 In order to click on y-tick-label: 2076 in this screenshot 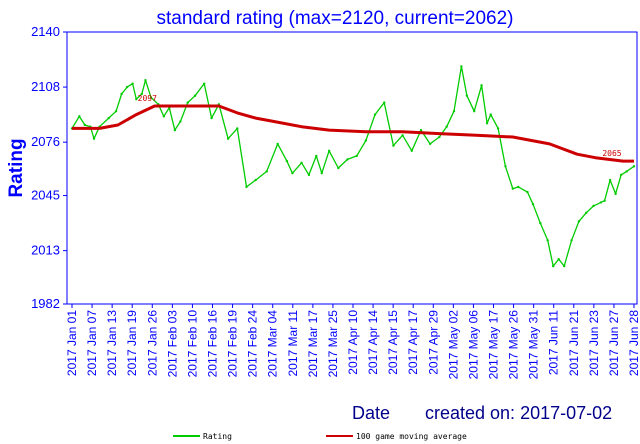, I will do `click(45, 141)`.